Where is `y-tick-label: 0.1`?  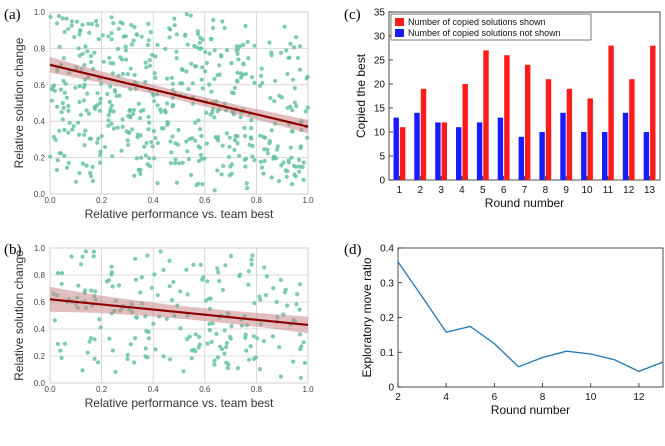
y-tick-label: 0.1 is located at coordinates (387, 353).